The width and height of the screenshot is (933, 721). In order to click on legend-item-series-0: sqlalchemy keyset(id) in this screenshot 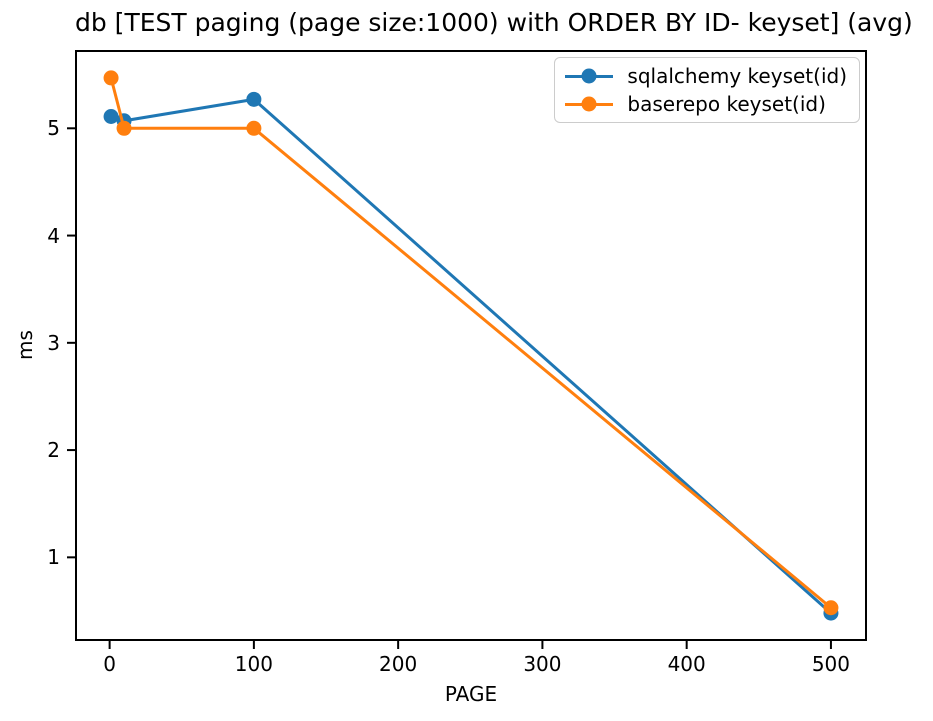, I will do `click(706, 76)`.